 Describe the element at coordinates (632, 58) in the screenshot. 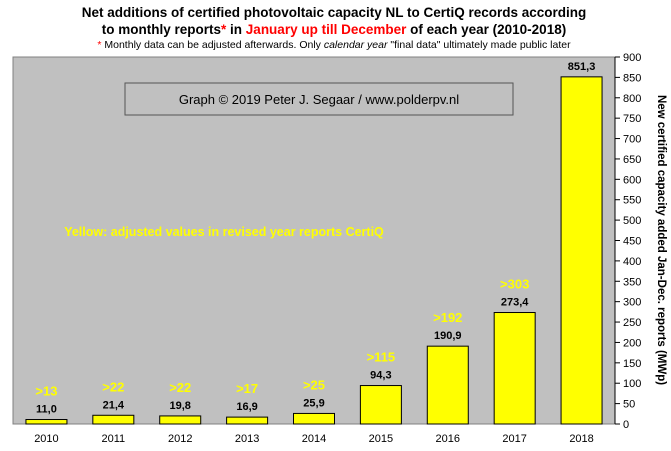

I see `y-tick-label: 900` at that location.